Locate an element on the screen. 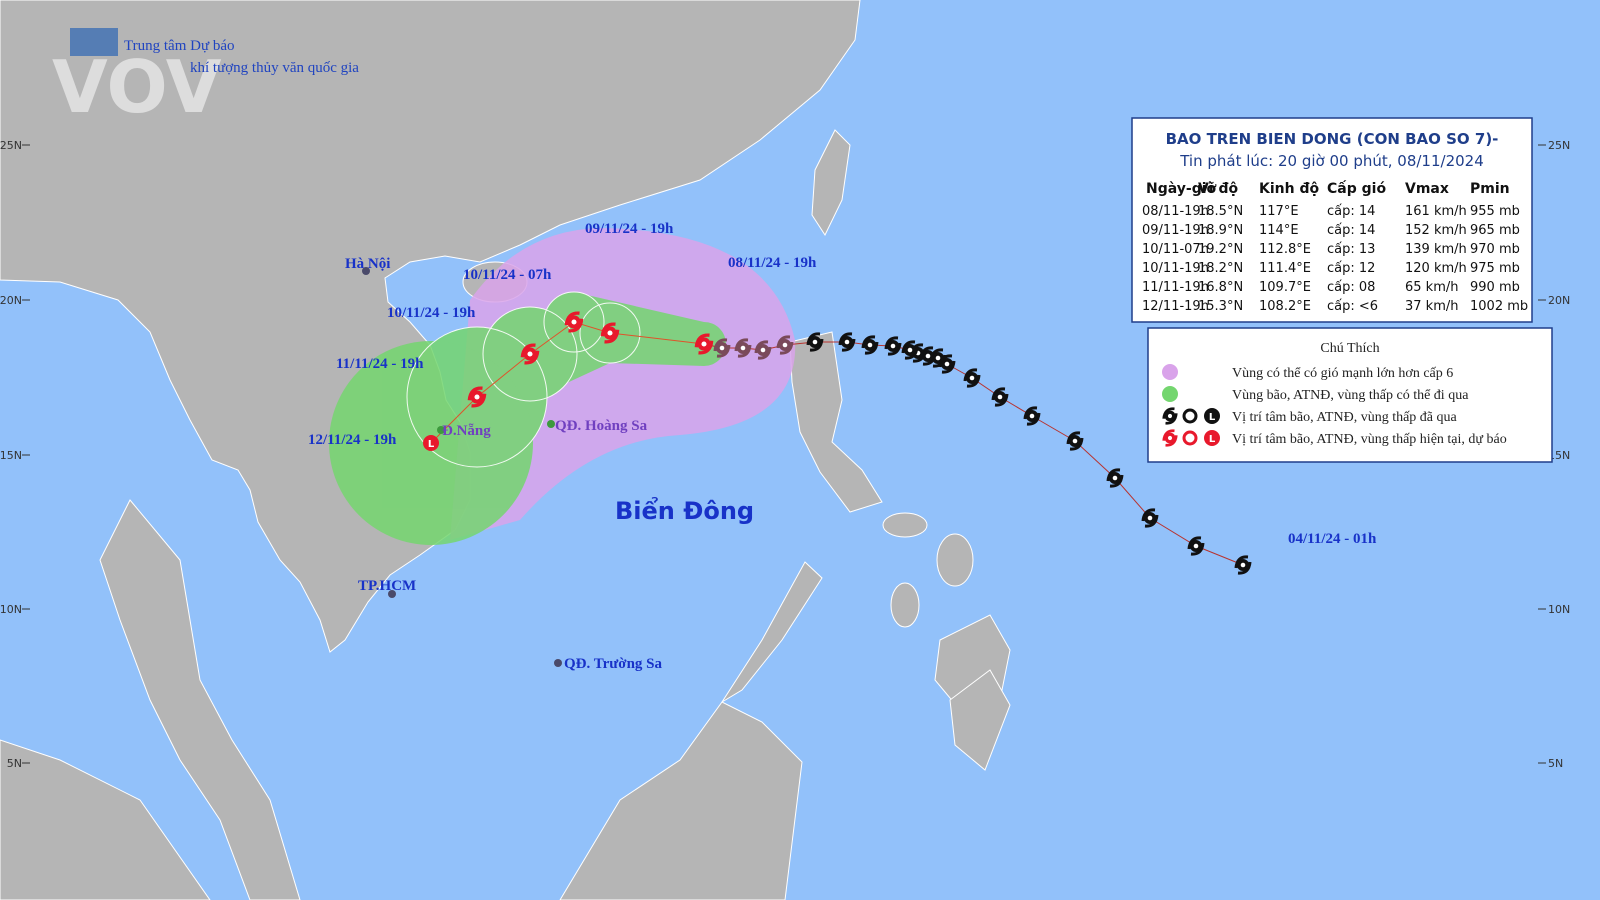 This screenshot has height=900, width=1600. lat-label: 25N is located at coordinates (11, 145).